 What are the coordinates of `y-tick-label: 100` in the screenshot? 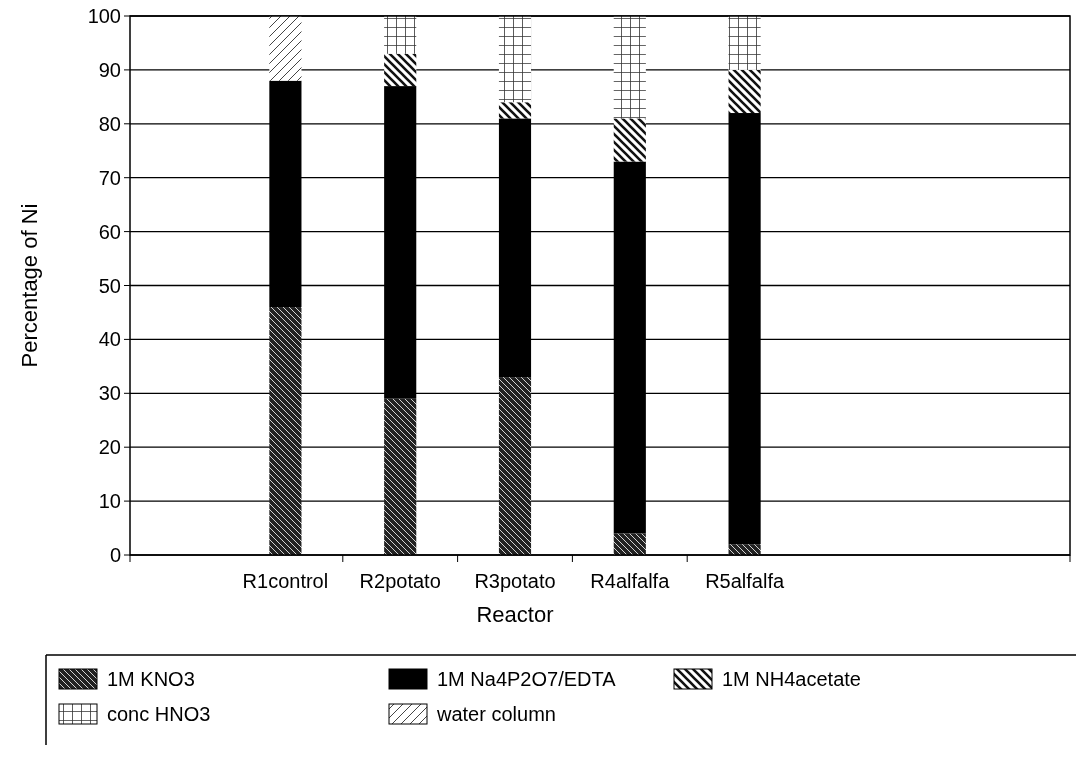 It's located at (104, 16).